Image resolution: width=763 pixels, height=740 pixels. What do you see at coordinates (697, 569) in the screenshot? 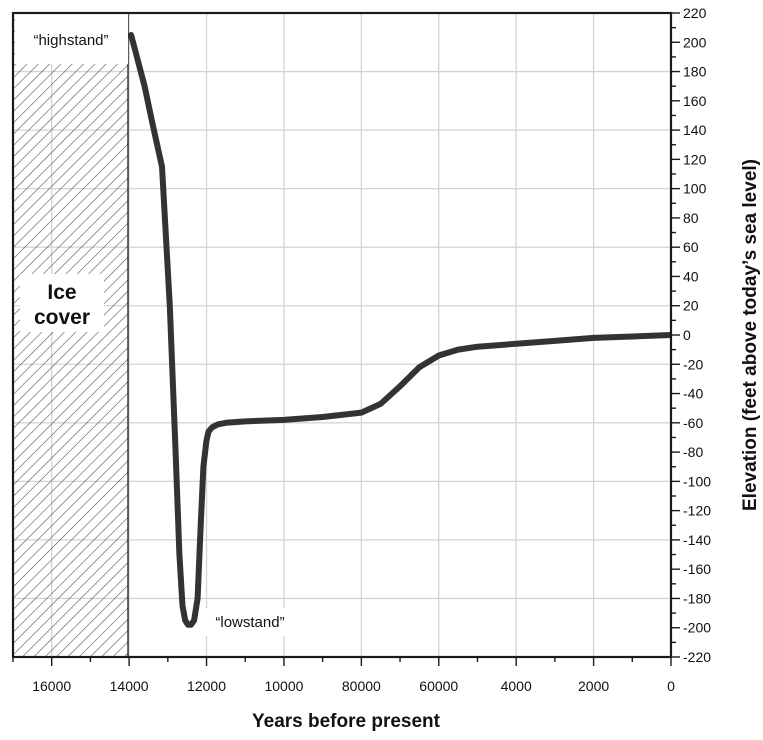
I see `y-tick-label: -160` at bounding box center [697, 569].